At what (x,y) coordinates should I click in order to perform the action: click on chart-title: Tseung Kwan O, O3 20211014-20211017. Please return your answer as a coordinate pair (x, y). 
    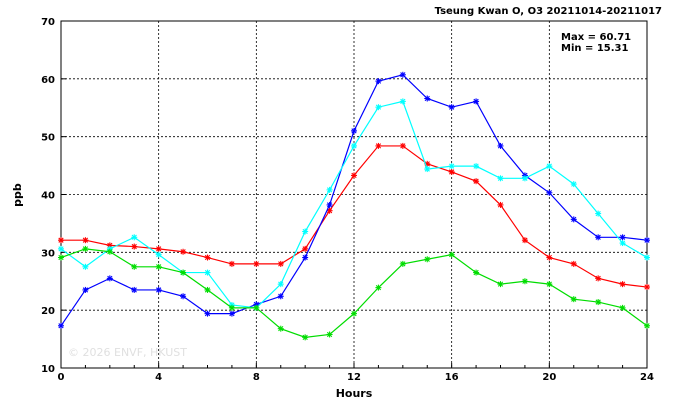
    Looking at the image, I should click on (548, 11).